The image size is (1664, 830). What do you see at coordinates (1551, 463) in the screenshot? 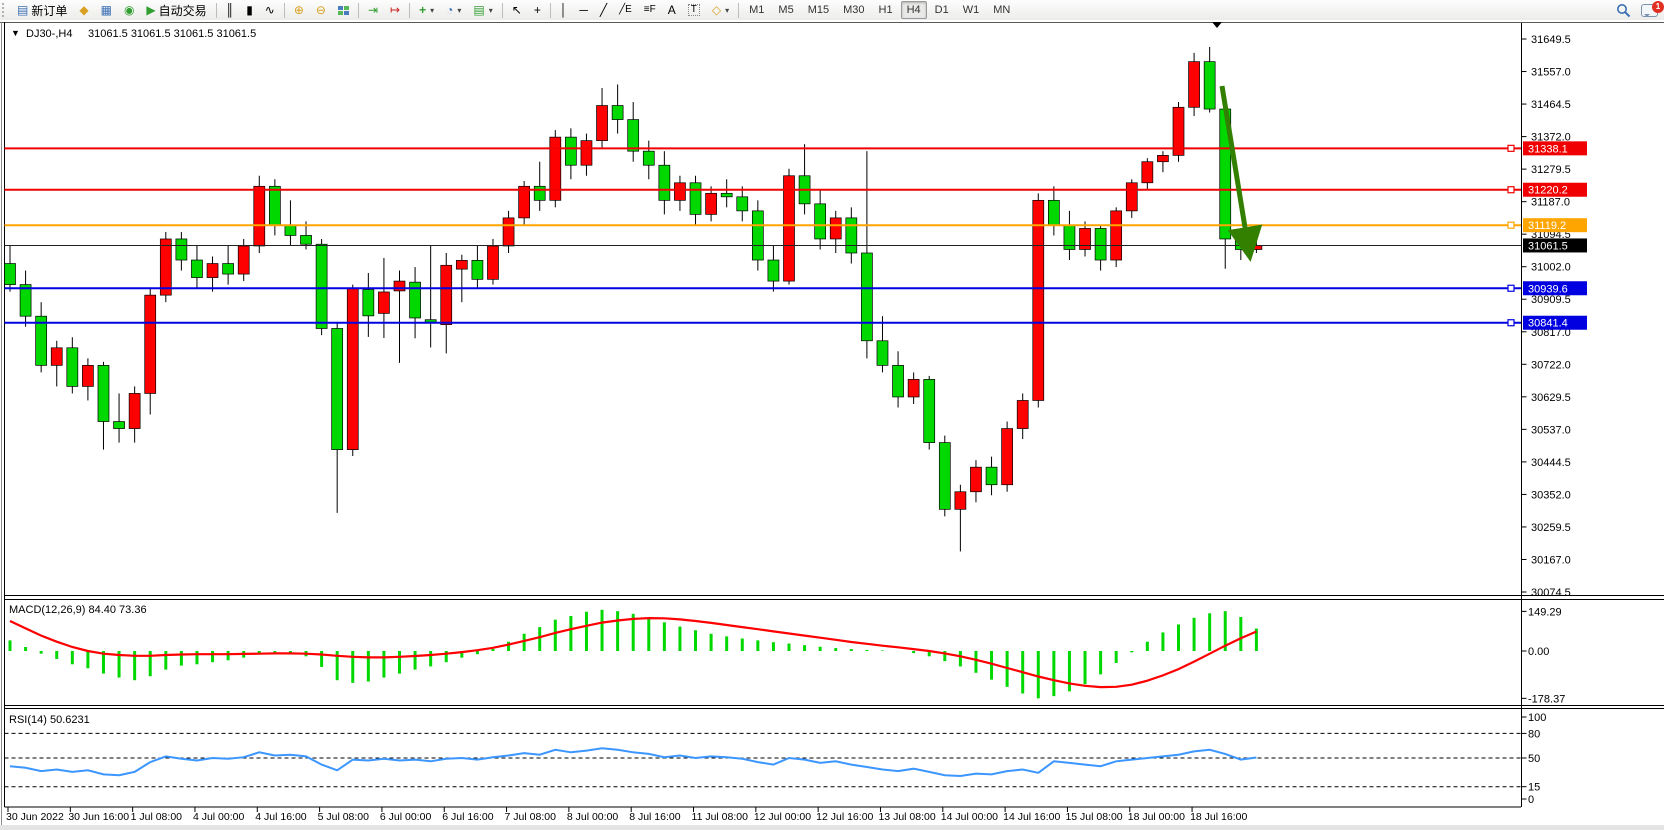
I see `price-axis-label: 30444.5` at bounding box center [1551, 463].